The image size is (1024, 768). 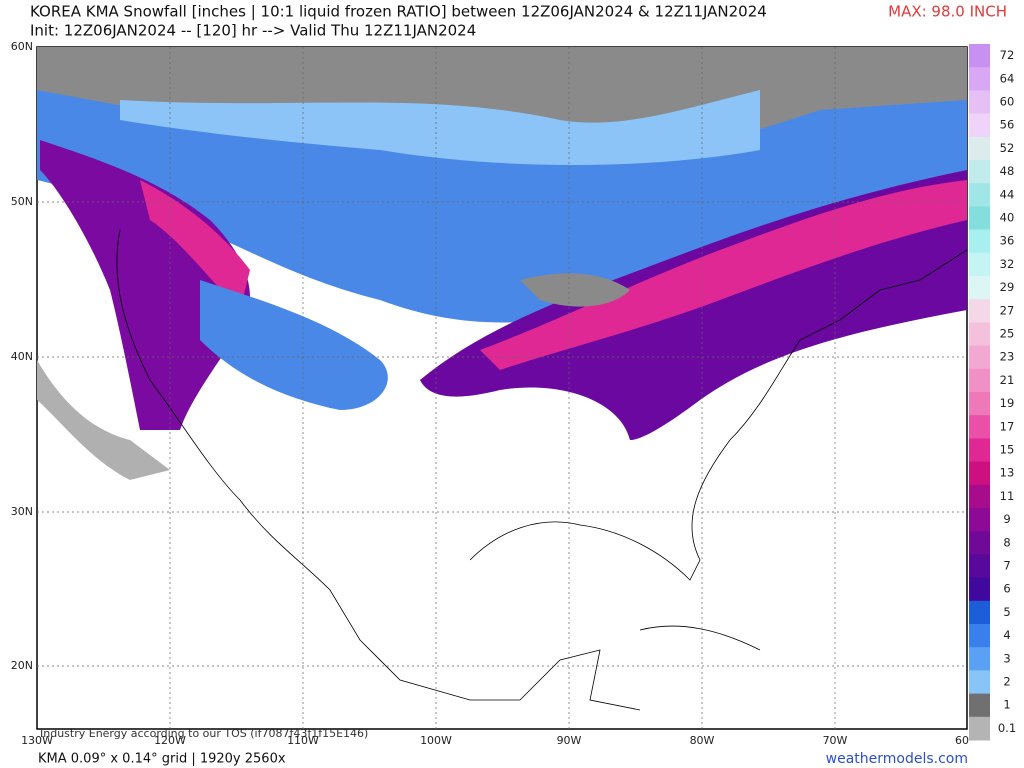 I want to click on lat-label: 60N, so click(x=22, y=46).